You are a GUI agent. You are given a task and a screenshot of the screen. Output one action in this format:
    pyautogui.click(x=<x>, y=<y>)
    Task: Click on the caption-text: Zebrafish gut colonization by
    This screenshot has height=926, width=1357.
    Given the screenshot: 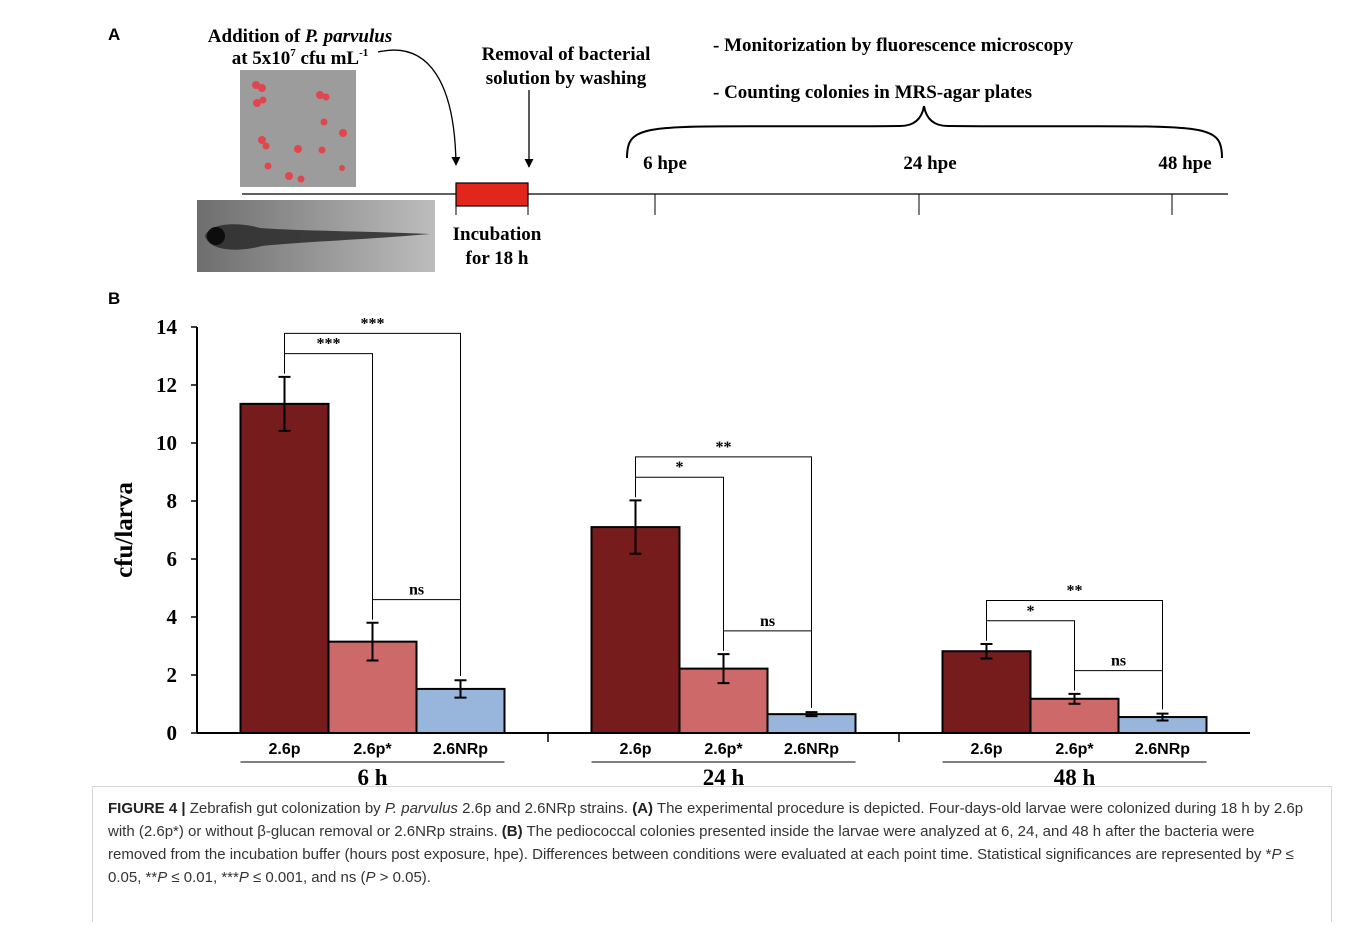 What is the action you would take?
    pyautogui.click(x=285, y=808)
    